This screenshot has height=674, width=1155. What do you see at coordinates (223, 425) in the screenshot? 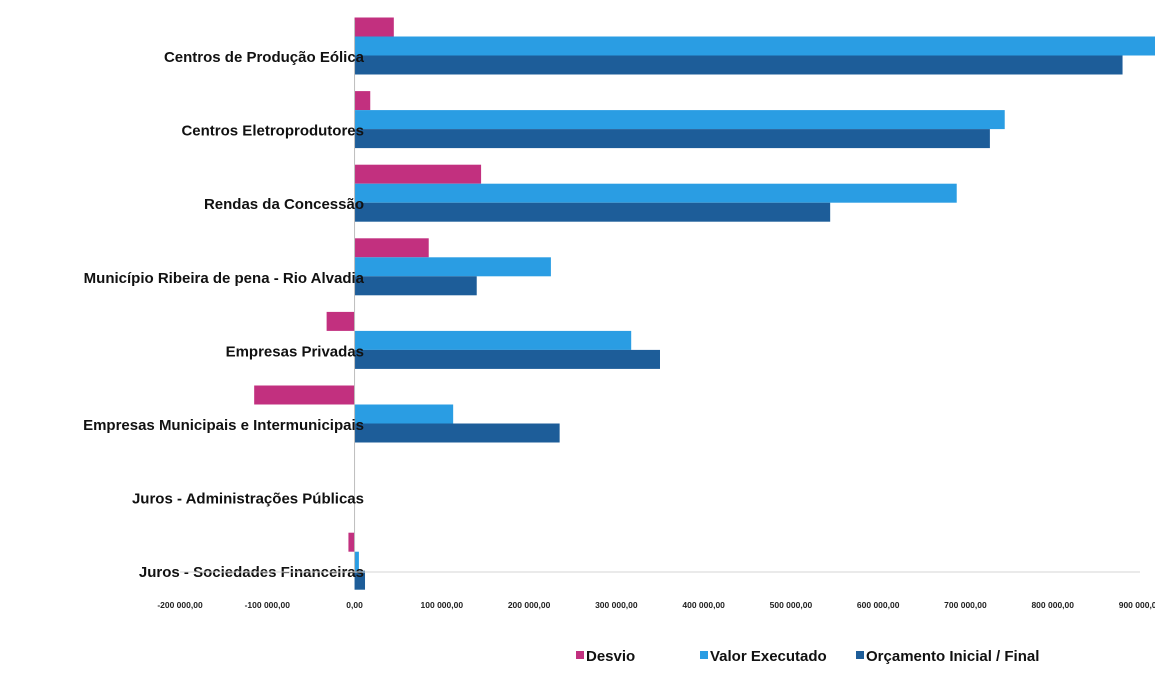
I see `category-label: Empresas Municipais e Intermunicipais` at bounding box center [223, 425].